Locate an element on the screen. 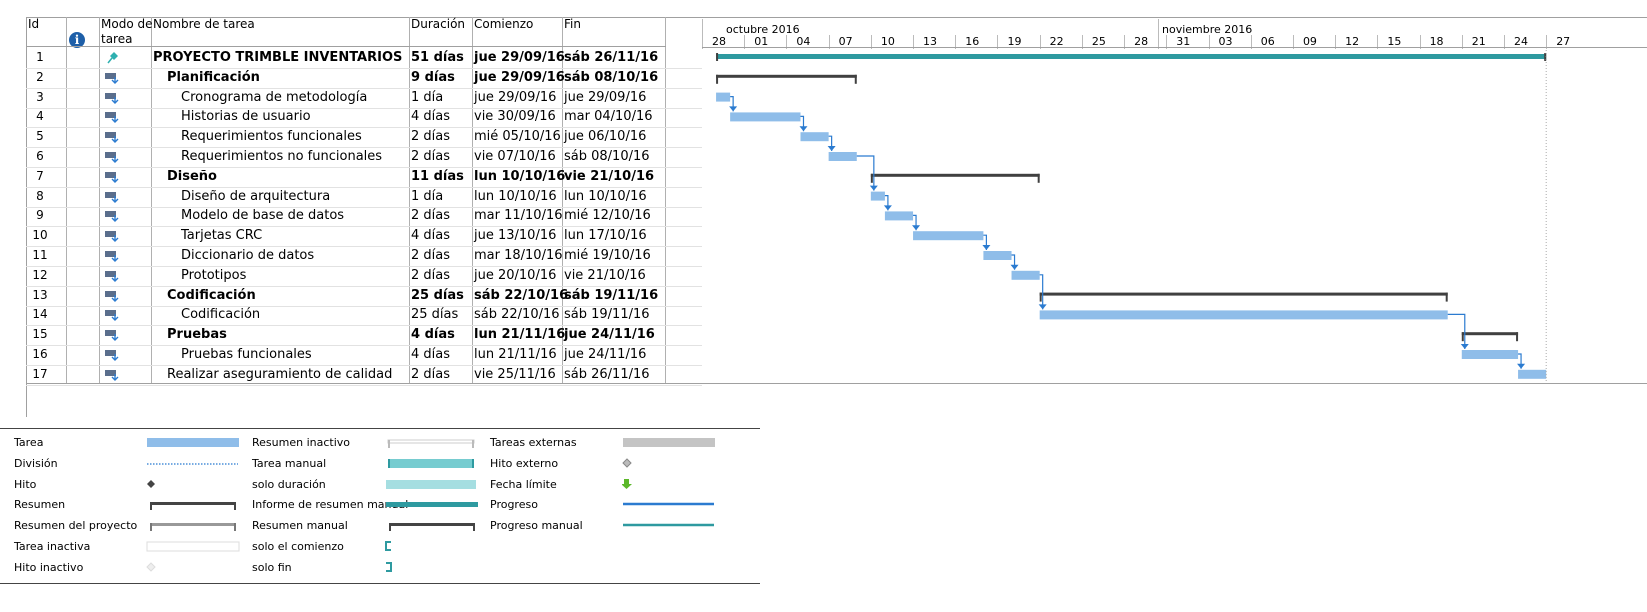 This screenshot has height=612, width=1647. cell-id: 10 is located at coordinates (40, 235).